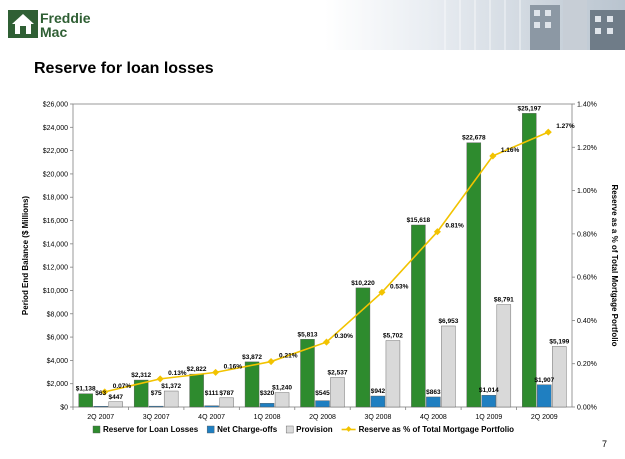 This screenshot has height=459, width=625. I want to click on net-chargeoff-label: $1,014, so click(489, 390).